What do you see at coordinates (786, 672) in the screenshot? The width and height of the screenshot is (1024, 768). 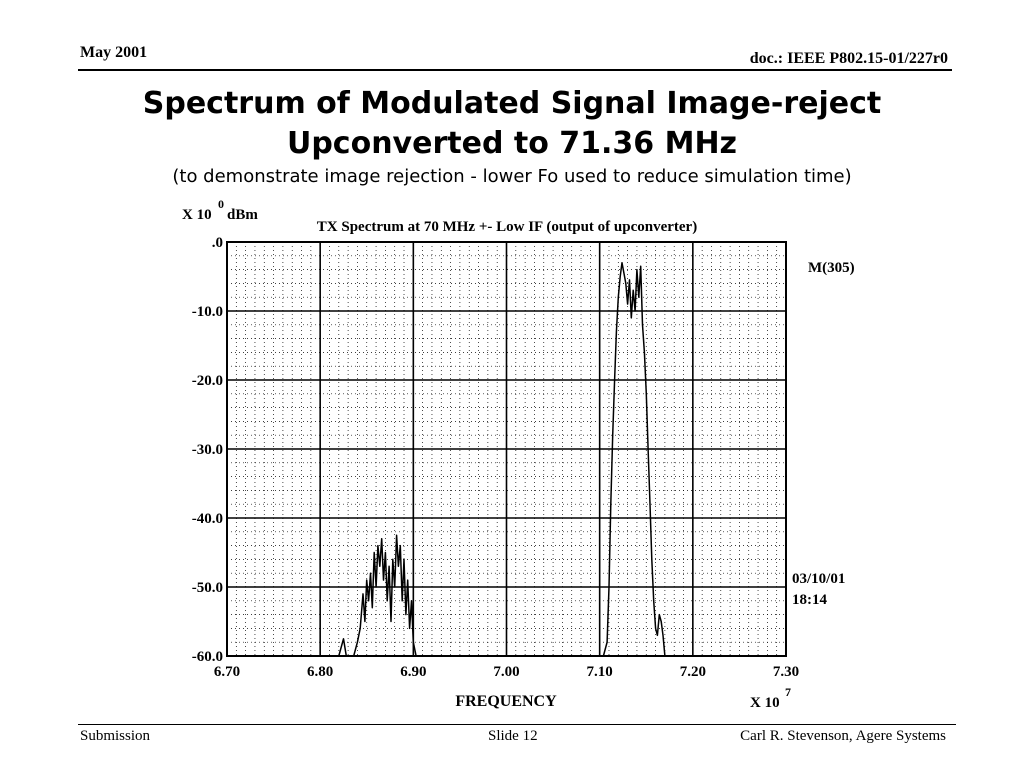 I see `x-tick-label: 7.30` at bounding box center [786, 672].